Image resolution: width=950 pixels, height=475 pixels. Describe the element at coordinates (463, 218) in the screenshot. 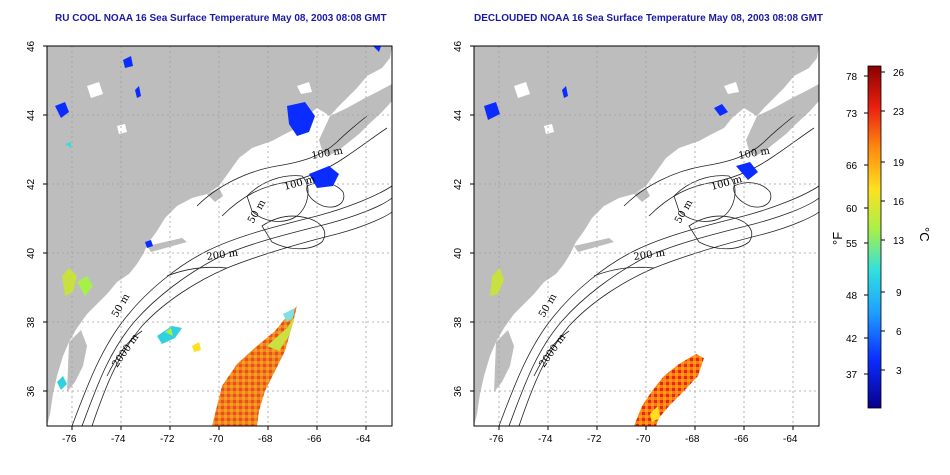

I see `right-y-axis: 36 38 40 42 44 46` at that location.